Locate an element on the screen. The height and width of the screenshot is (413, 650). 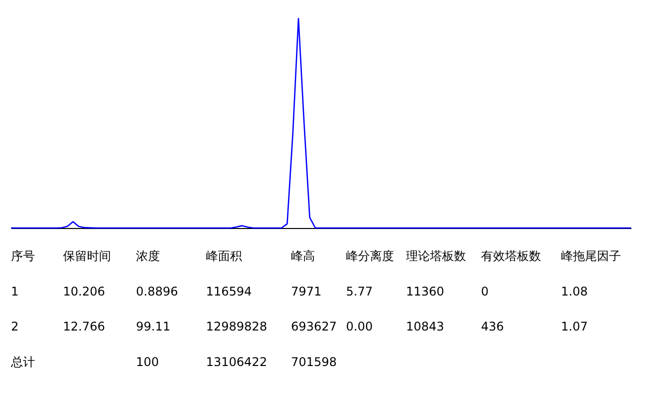
text: 12.766 is located at coordinates (84, 327).